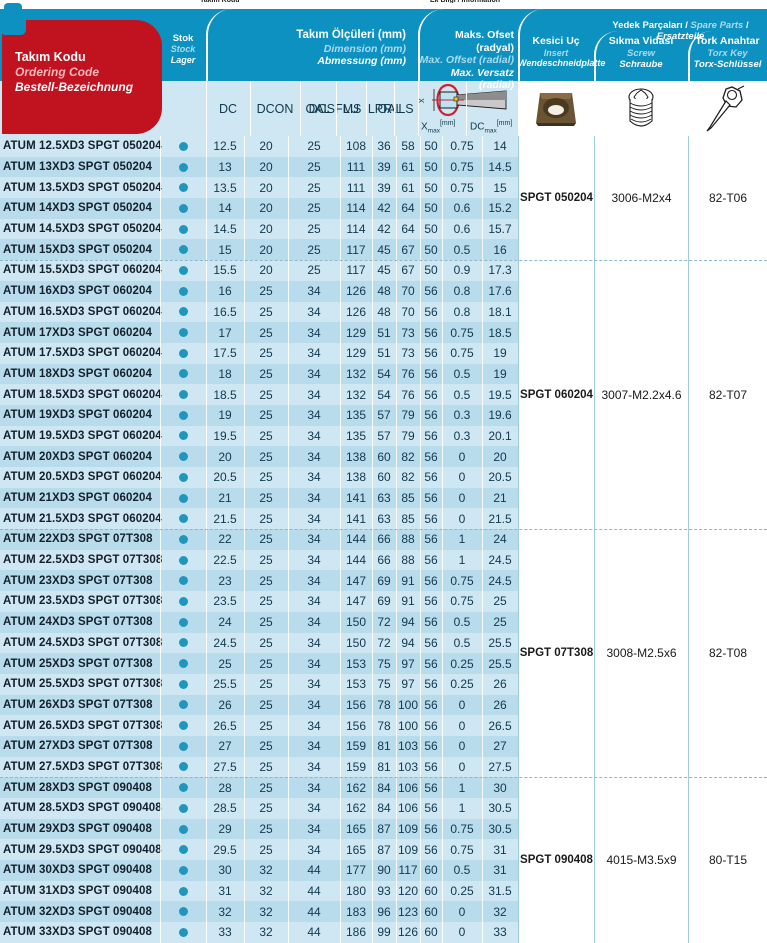 This screenshot has height=943, width=767. I want to click on cell-lu: 48, so click(384, 291).